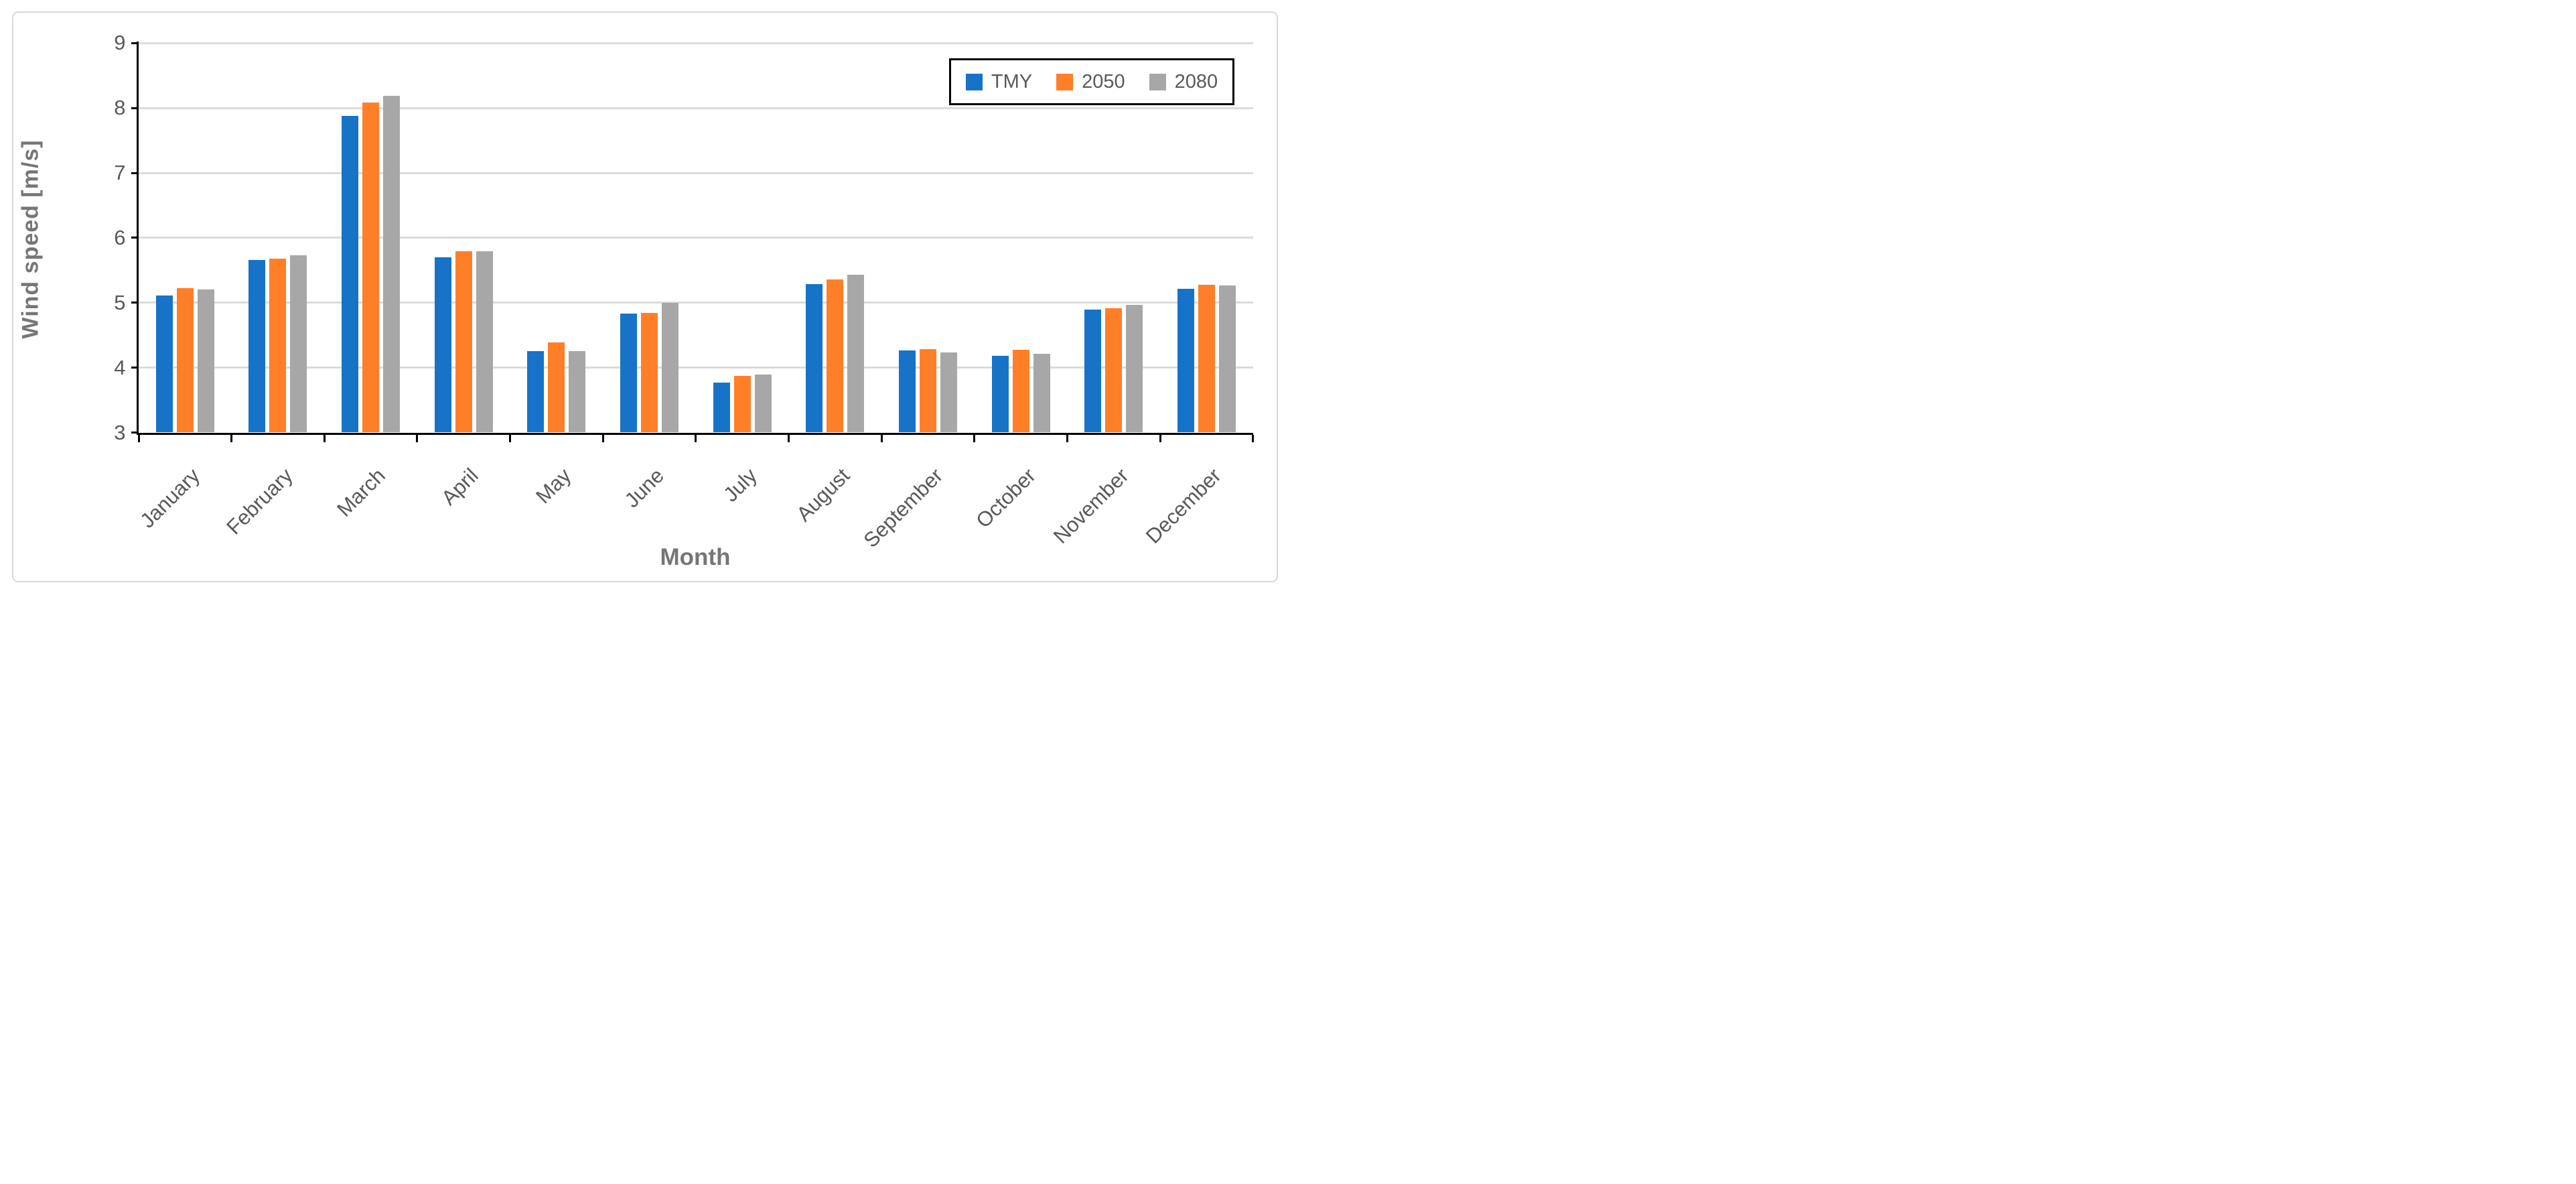 Image resolution: width=2576 pixels, height=1184 pixels. Describe the element at coordinates (120, 367) in the screenshot. I see `y-tick-label-4: 4` at that location.